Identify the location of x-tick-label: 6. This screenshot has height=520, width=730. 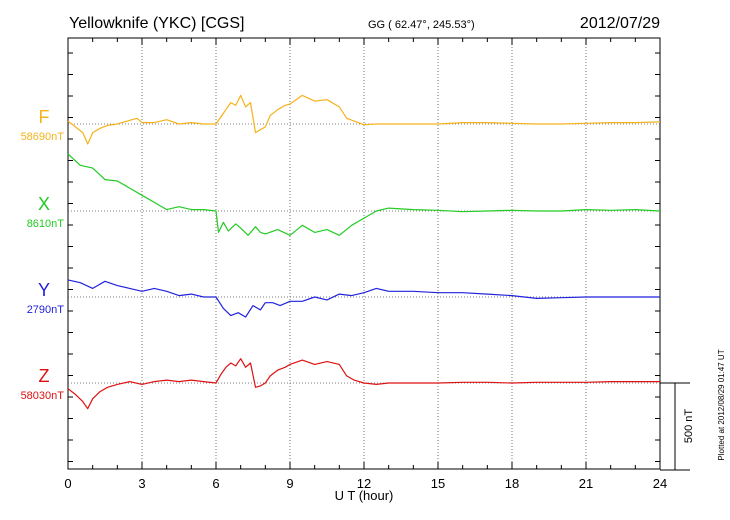
(215, 483).